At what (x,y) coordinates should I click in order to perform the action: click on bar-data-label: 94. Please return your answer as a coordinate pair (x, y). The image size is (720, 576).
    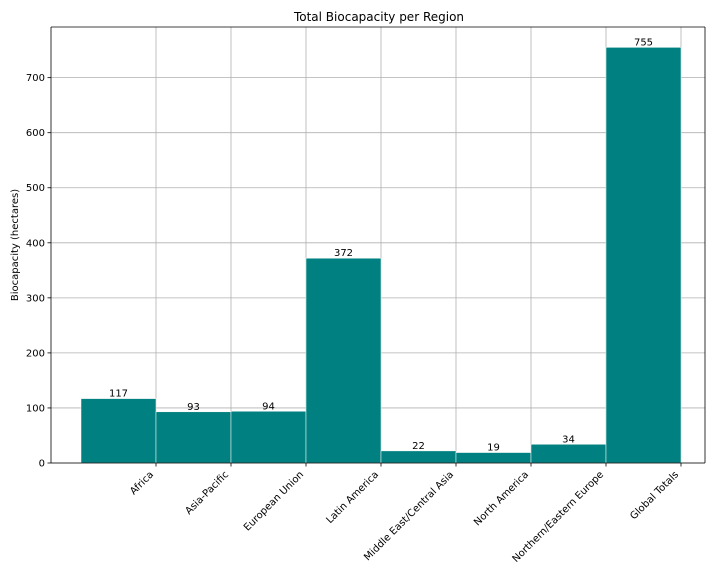
    Looking at the image, I should click on (268, 406).